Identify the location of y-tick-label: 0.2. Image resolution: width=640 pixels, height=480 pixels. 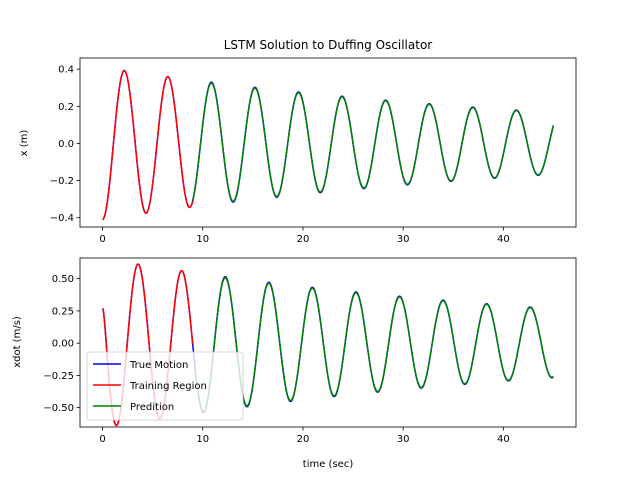
(66, 107).